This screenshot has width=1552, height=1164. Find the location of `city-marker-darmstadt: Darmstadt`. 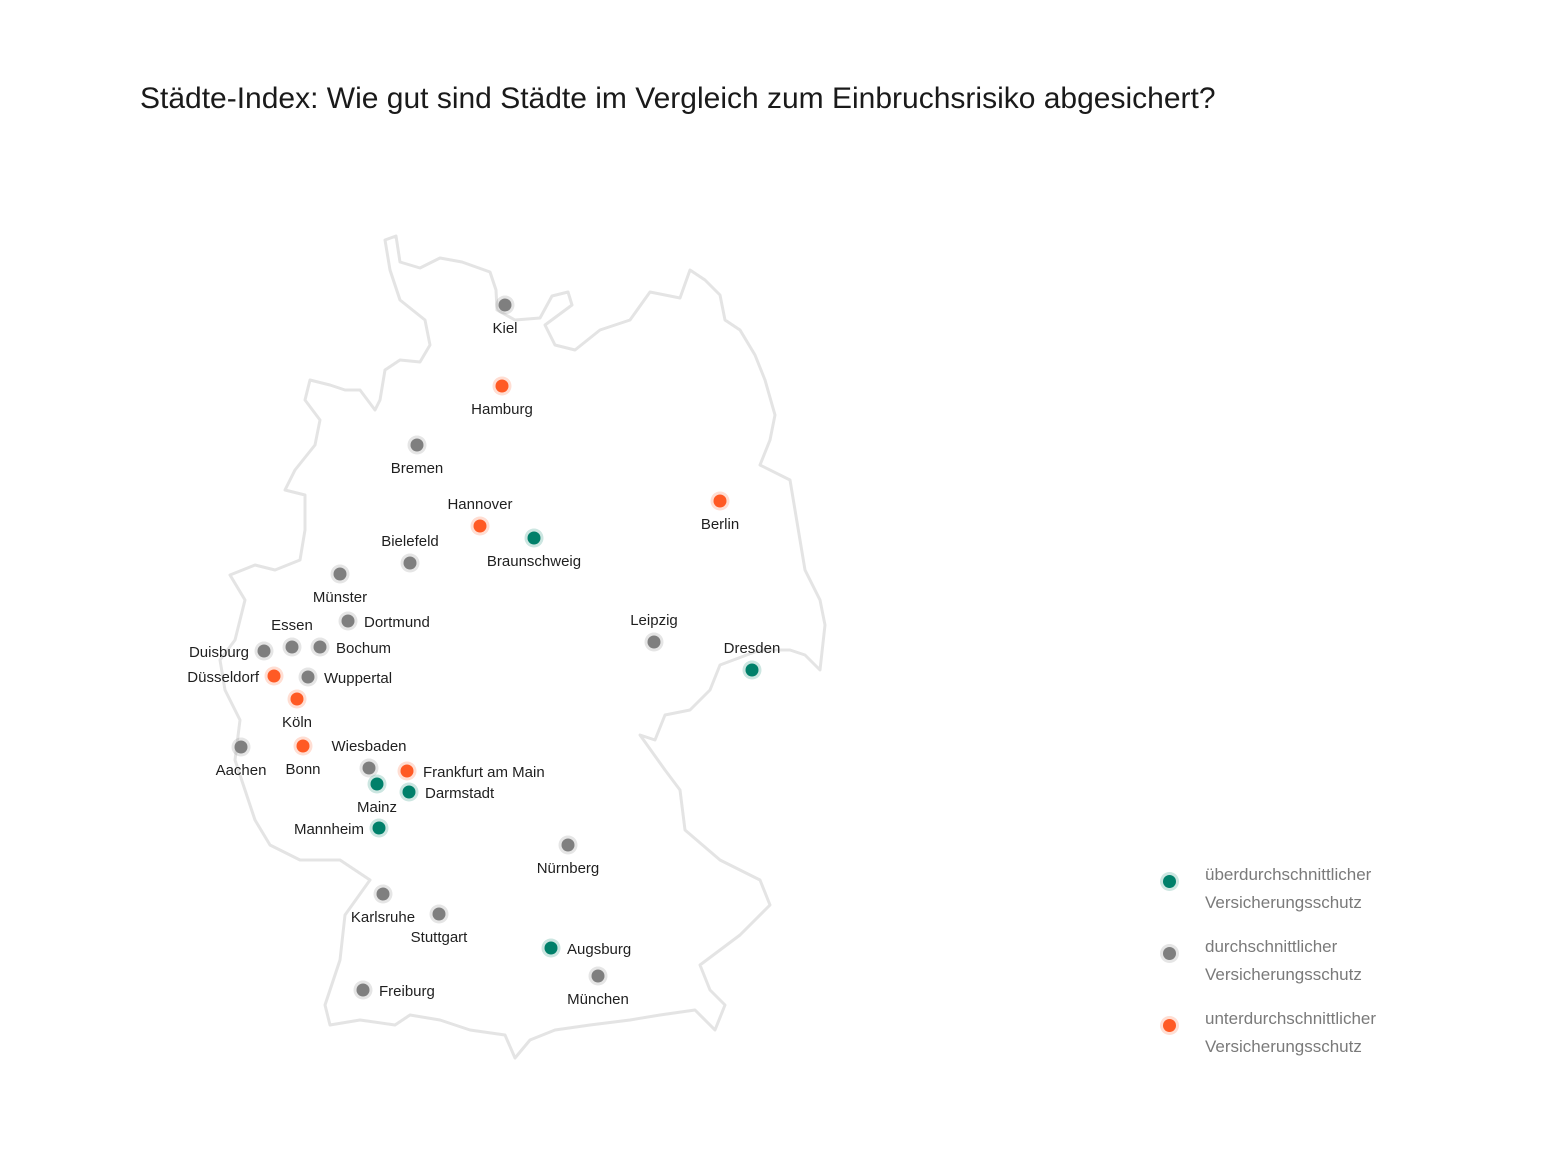

city-marker-darmstadt: Darmstadt is located at coordinates (447, 792).